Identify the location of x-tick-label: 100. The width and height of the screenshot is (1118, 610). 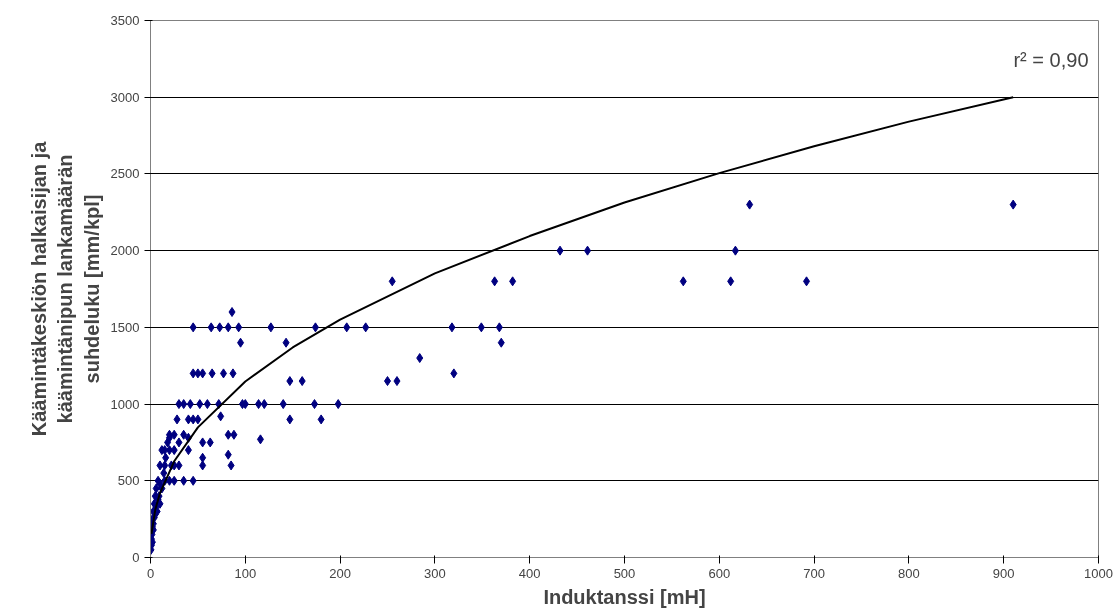
(245, 573).